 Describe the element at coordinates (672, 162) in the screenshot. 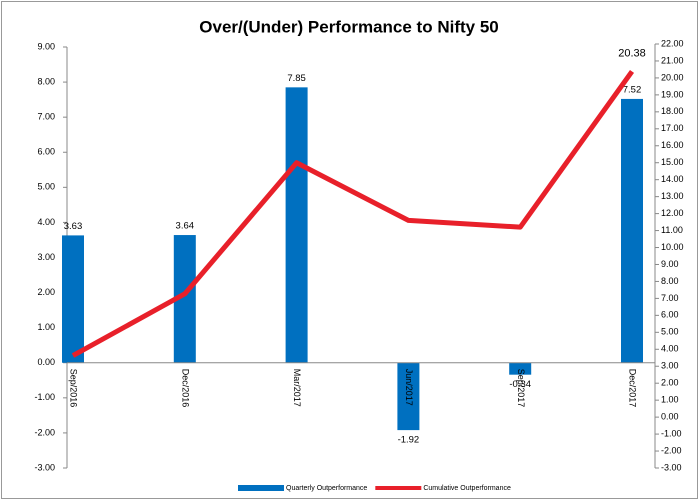

I see `y2-tick-label: 15.00` at that location.